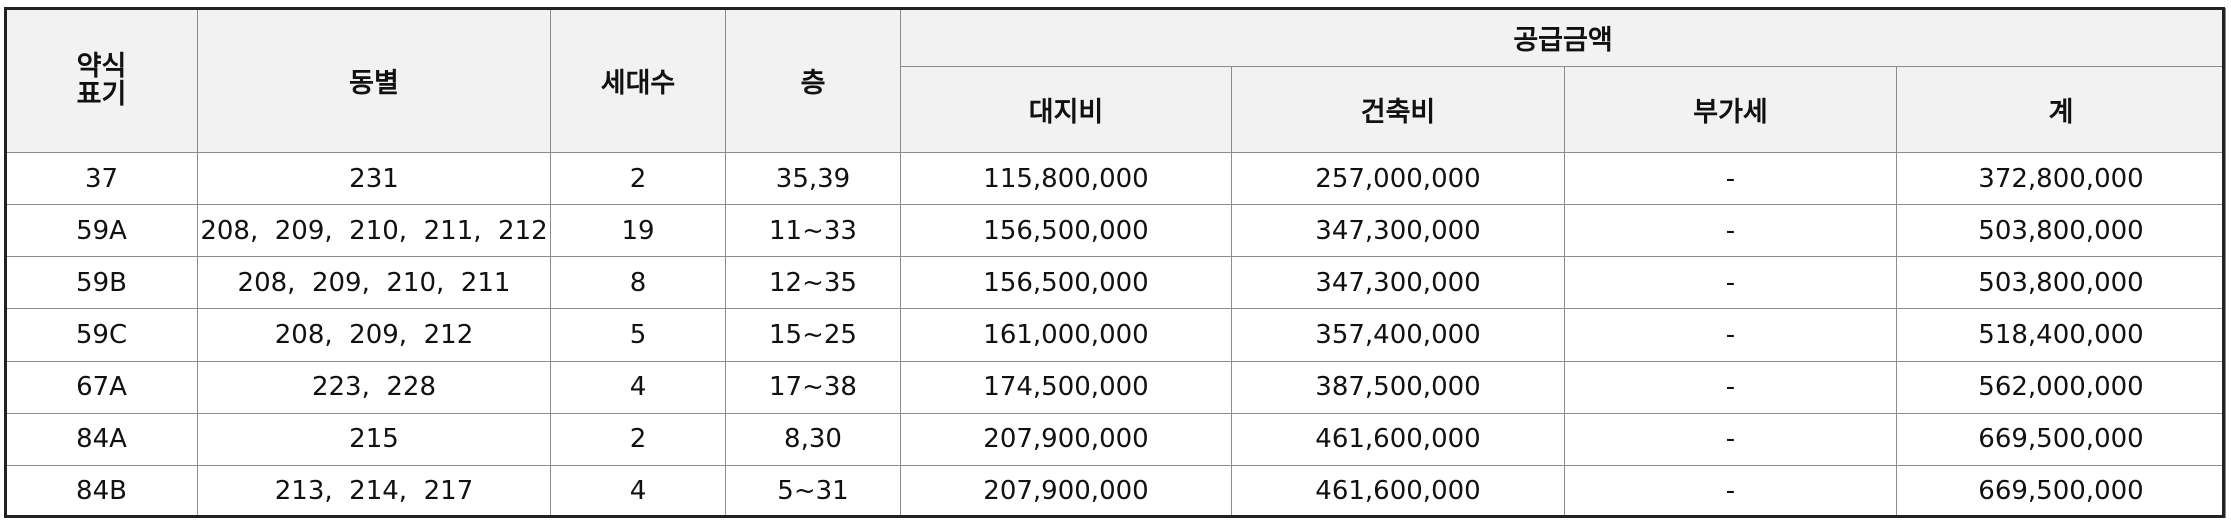 This screenshot has width=2231, height=525. What do you see at coordinates (1066, 335) in the screenshot?
I see `cell-land-cost: 161,000,000` at bounding box center [1066, 335].